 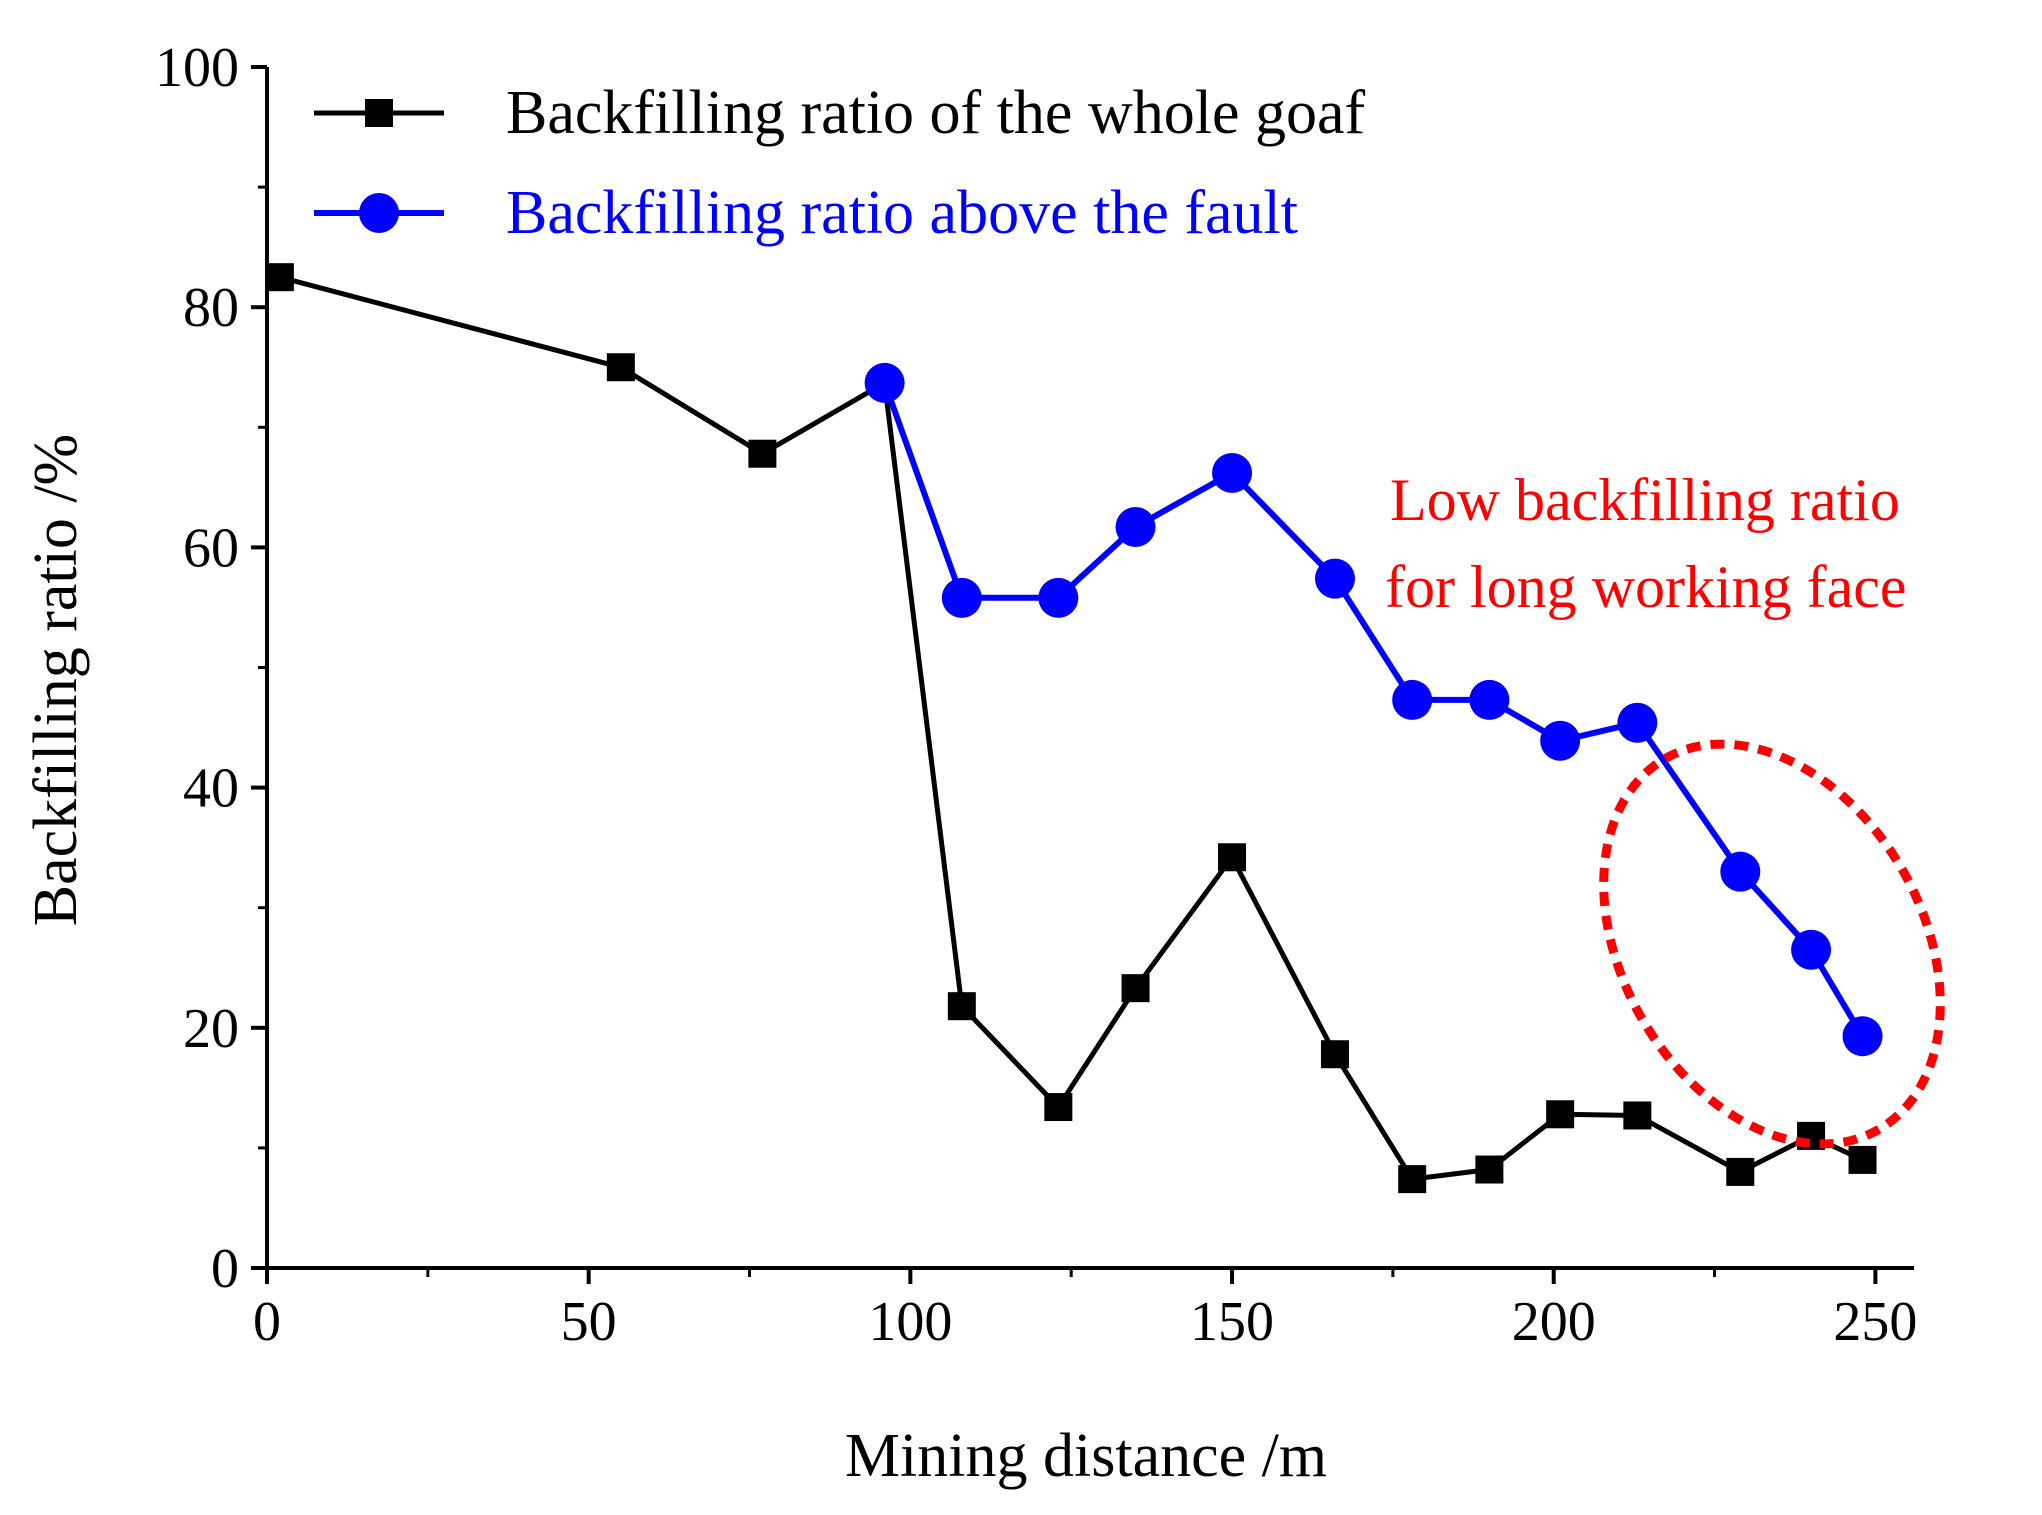 What do you see at coordinates (1086, 1456) in the screenshot?
I see `x-axis-title: Mining distance /m` at bounding box center [1086, 1456].